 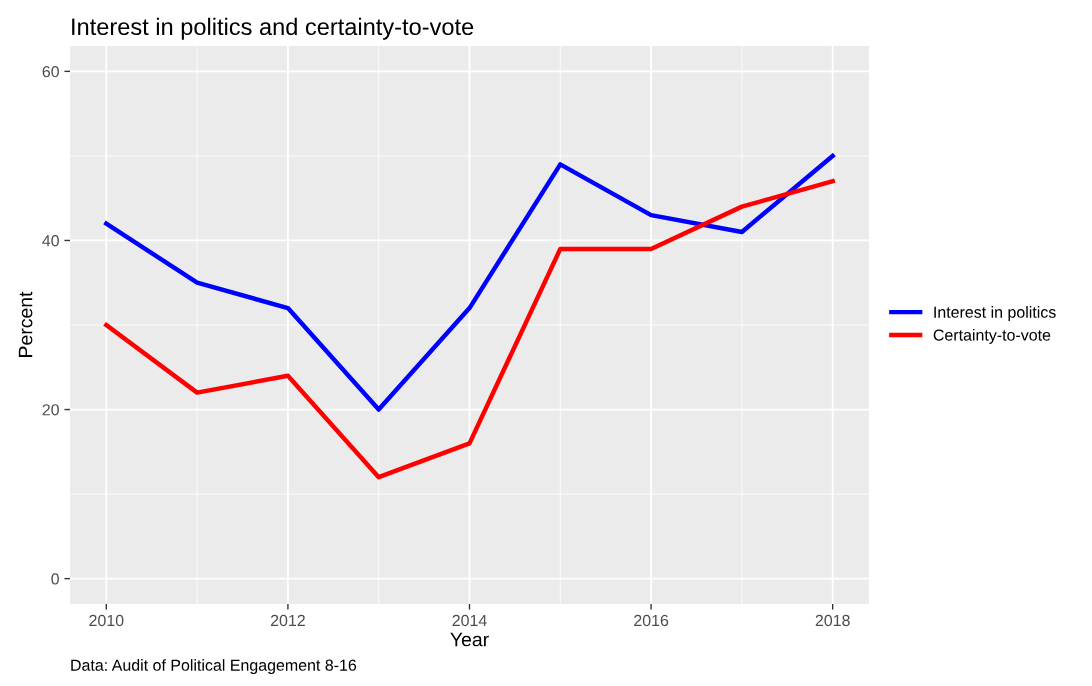 I want to click on x-tick-label: 2010, so click(x=106, y=620).